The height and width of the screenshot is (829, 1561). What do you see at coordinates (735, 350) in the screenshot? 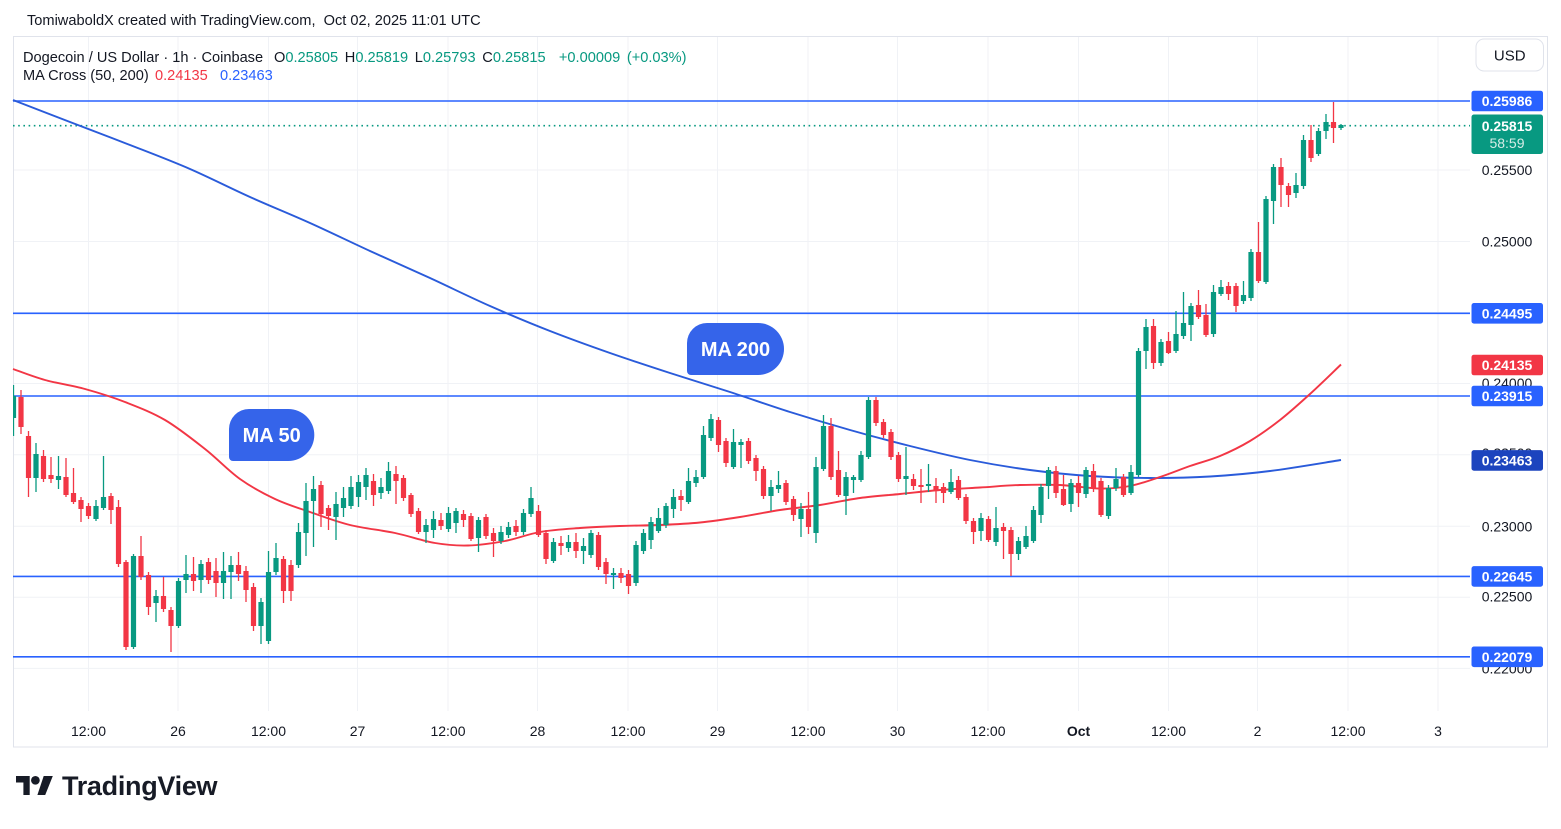
I see `svg-text: MA 200` at bounding box center [735, 350].